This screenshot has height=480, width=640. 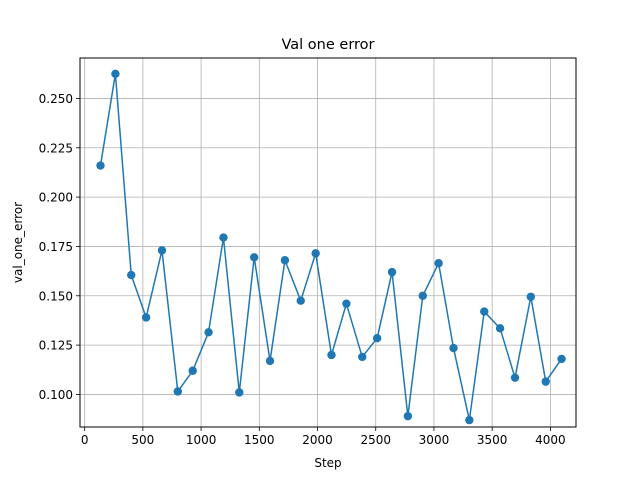 What do you see at coordinates (142, 440) in the screenshot?
I see `x-tick-label: 500` at bounding box center [142, 440].